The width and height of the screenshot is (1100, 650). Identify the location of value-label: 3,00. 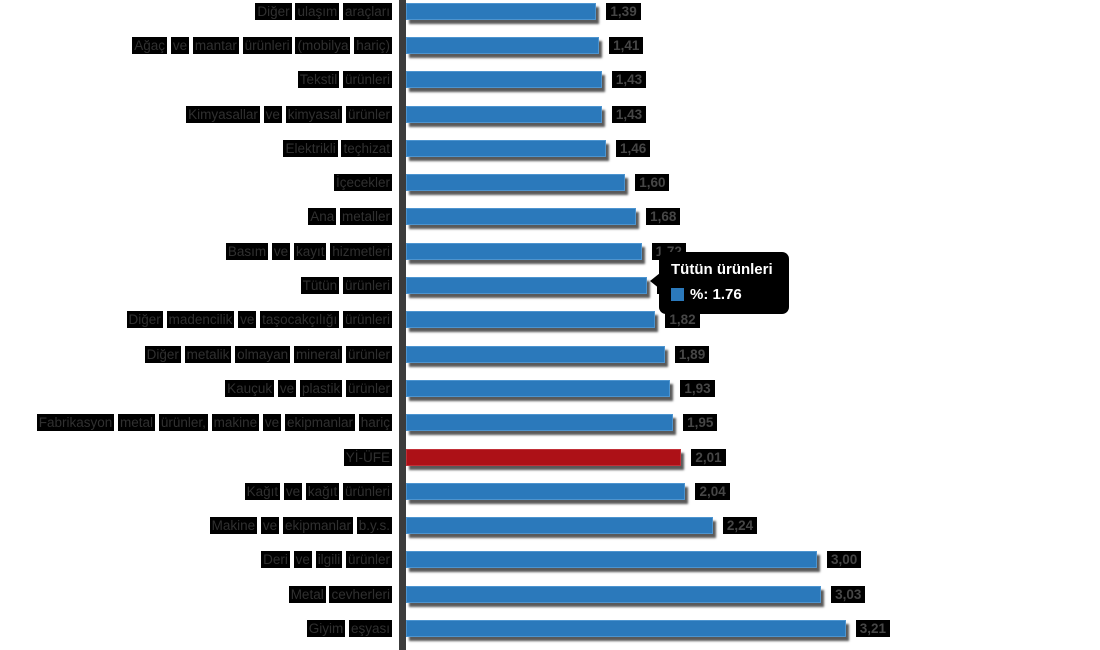
(844, 560).